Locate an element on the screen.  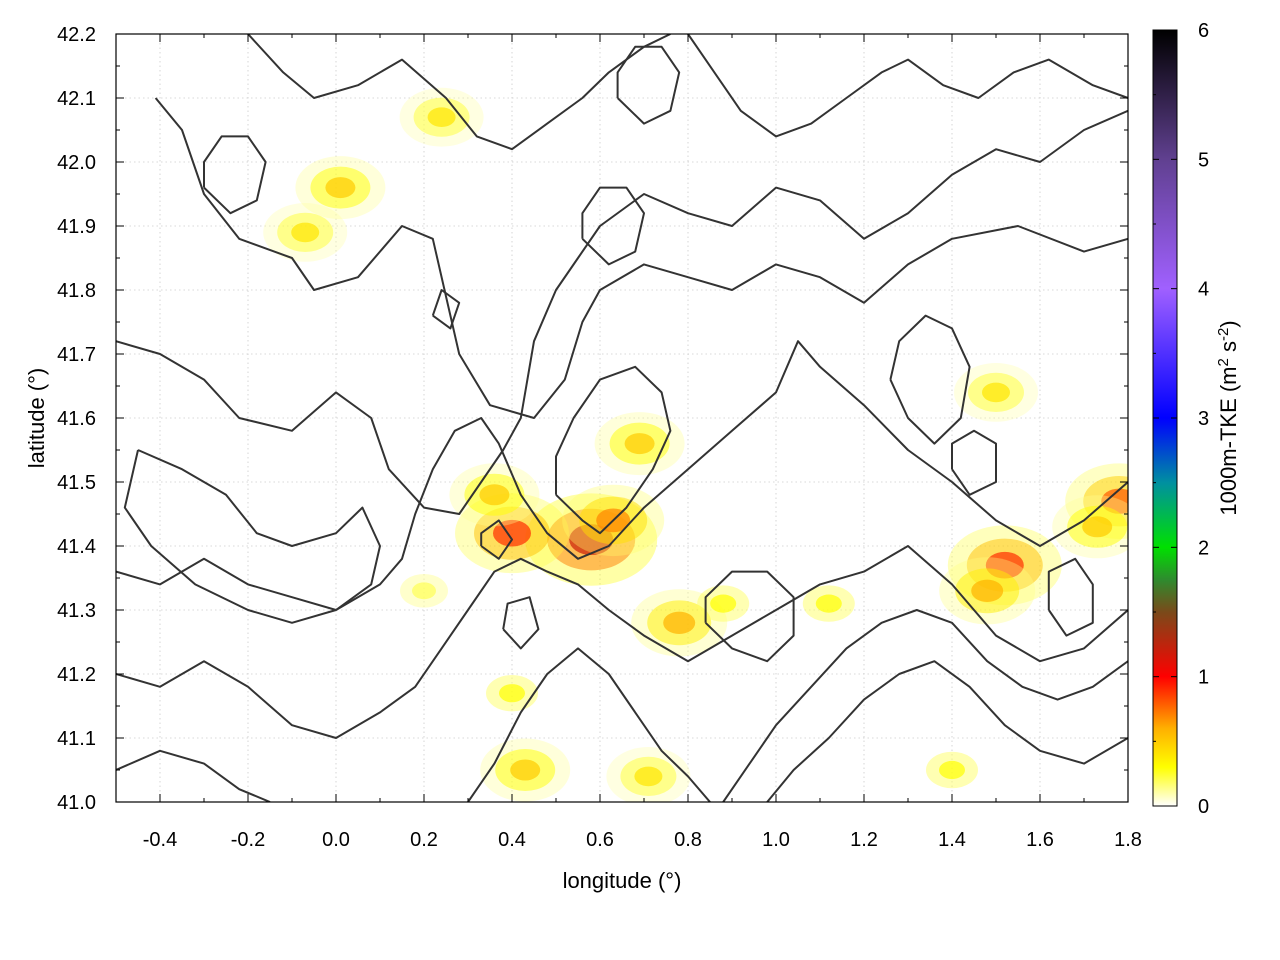
x-tick-label-10: 1.6 is located at coordinates (1040, 840).